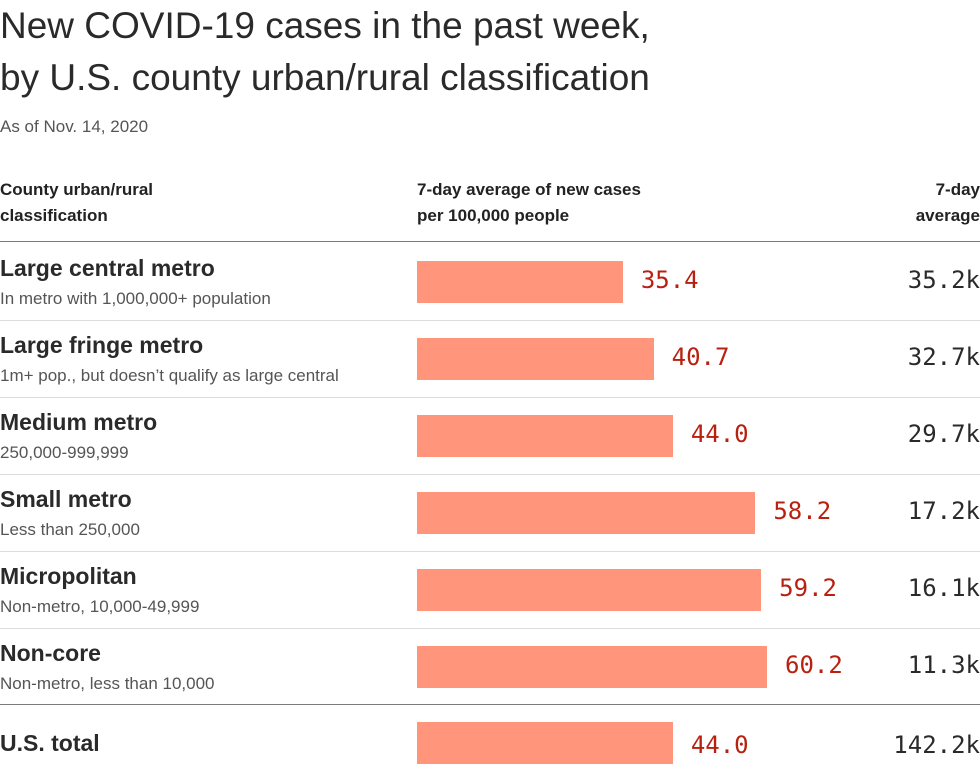 This screenshot has height=769, width=980. What do you see at coordinates (802, 511) in the screenshot?
I see `bar-value-label: 58.2` at bounding box center [802, 511].